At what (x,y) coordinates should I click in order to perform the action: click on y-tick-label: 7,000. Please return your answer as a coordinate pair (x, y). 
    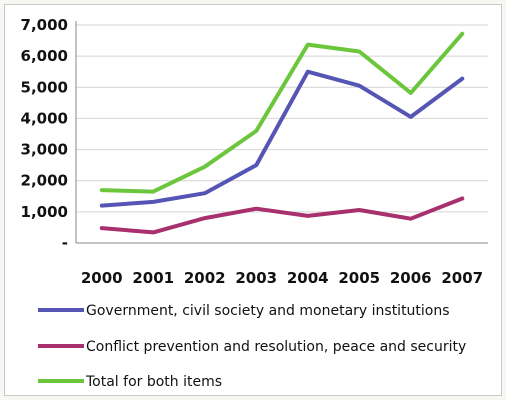
    Looking at the image, I should click on (44, 25).